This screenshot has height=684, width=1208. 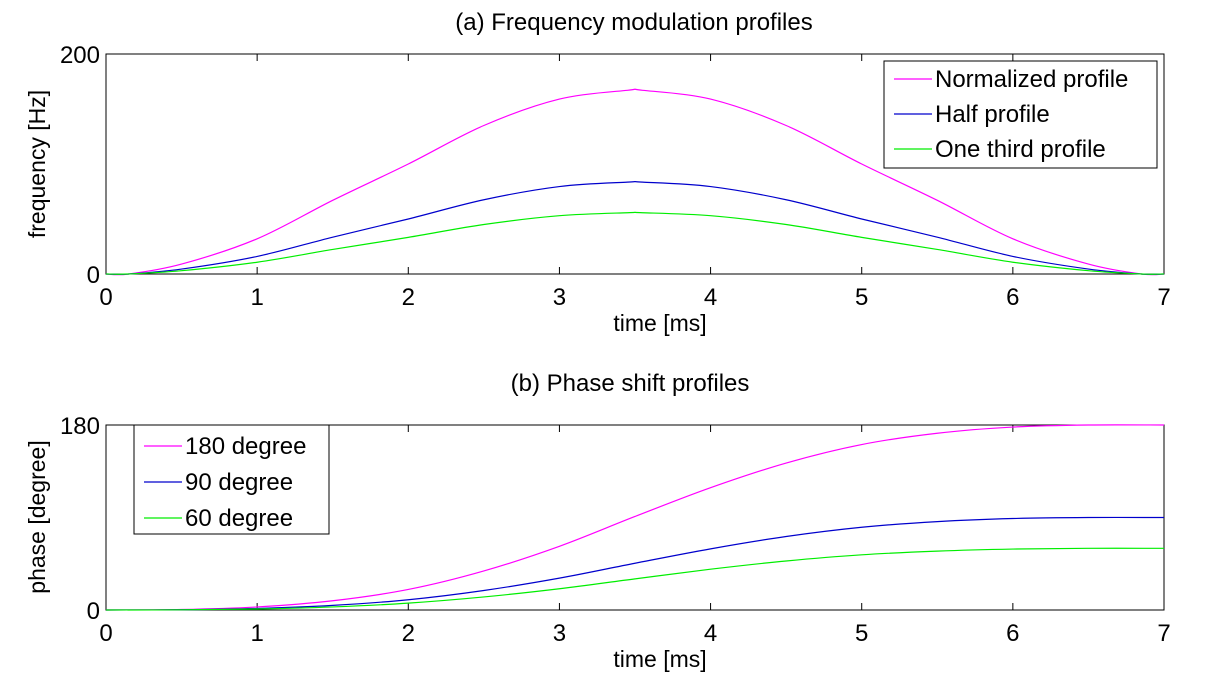 I want to click on y-axis-label: frequency [Hz], so click(x=37, y=164).